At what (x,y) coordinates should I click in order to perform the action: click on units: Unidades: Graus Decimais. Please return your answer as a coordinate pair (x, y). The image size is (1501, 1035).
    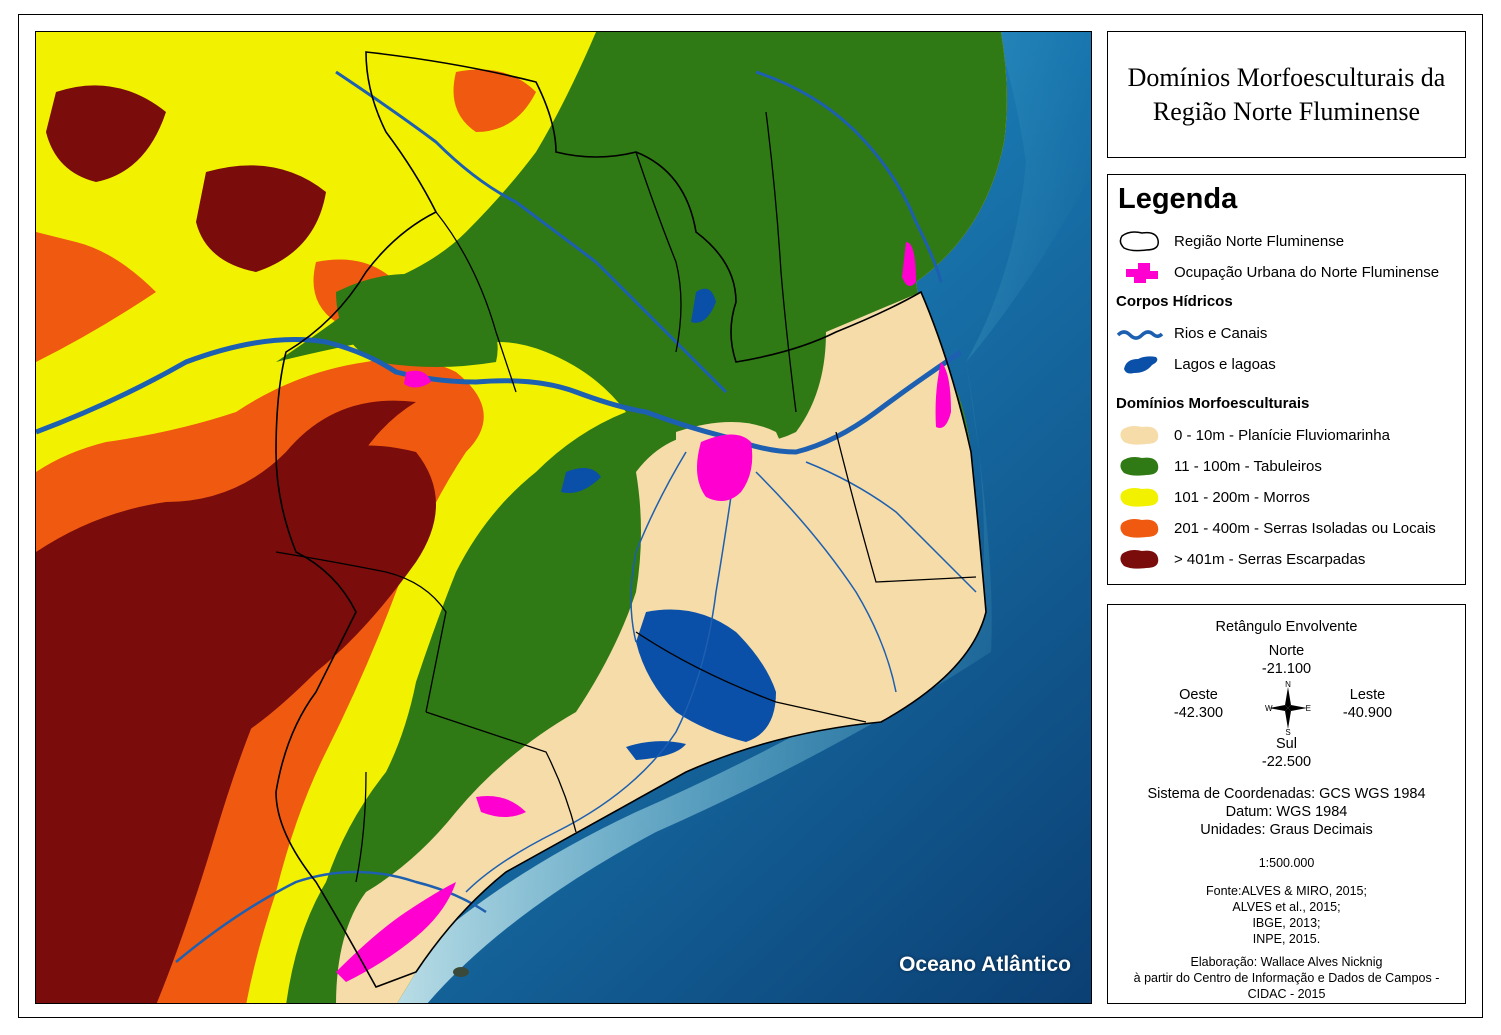
    Looking at the image, I should click on (1286, 830).